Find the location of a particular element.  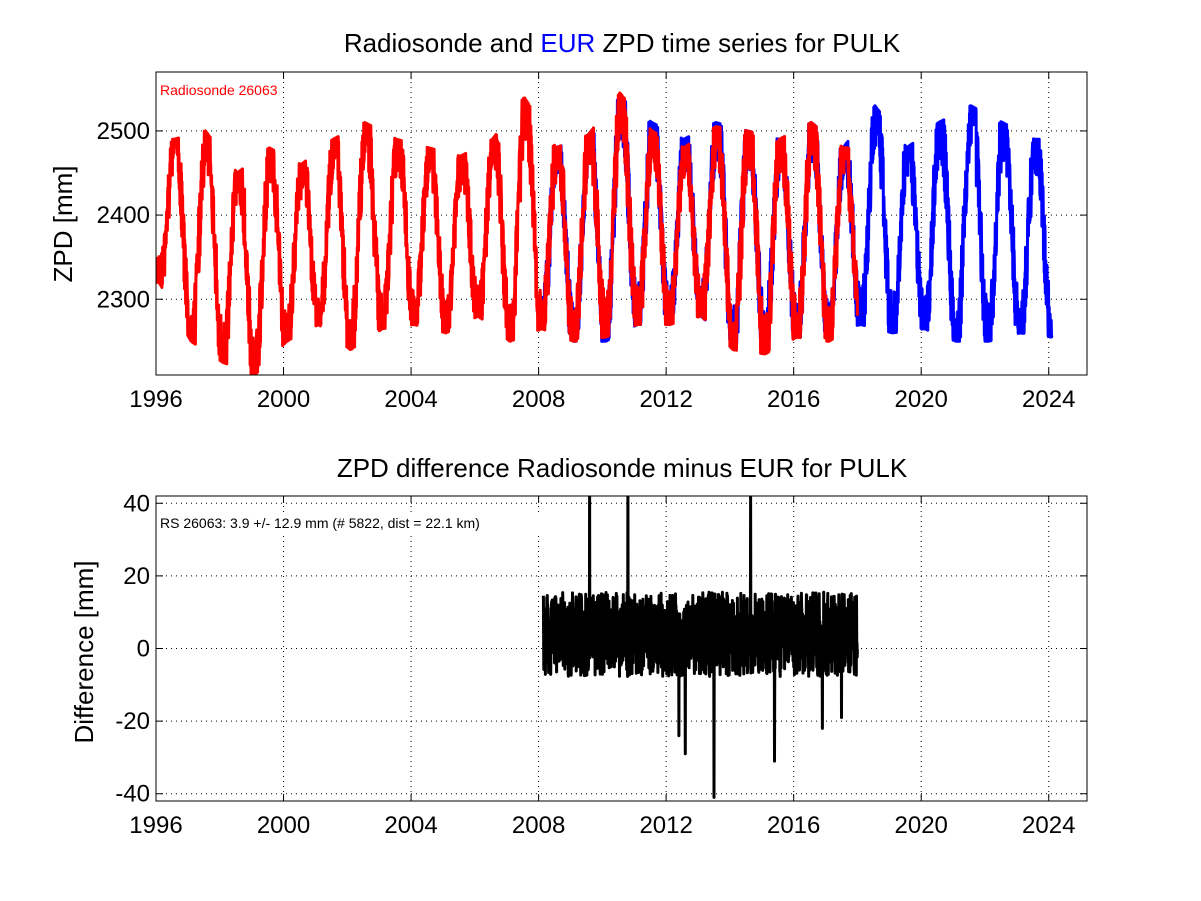

top-y-axis-label: ZPD [mm] is located at coordinates (63, 224).